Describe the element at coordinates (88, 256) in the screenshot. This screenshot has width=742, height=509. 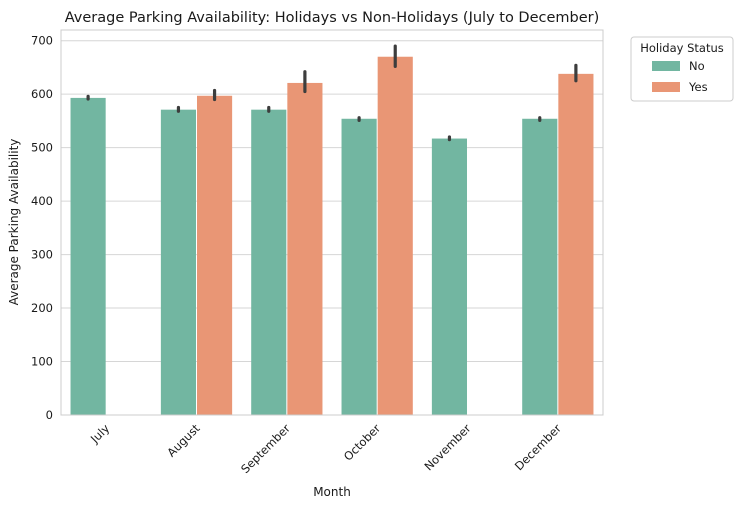
I see `bar-no-july` at that location.